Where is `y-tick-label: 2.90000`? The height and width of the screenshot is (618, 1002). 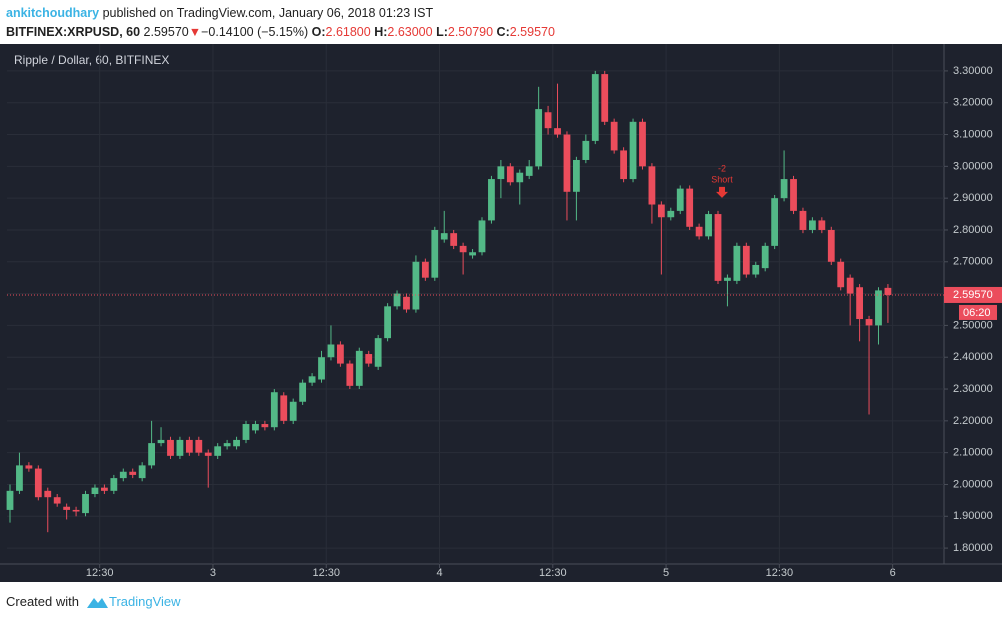 y-tick-label: 2.90000 is located at coordinates (973, 198).